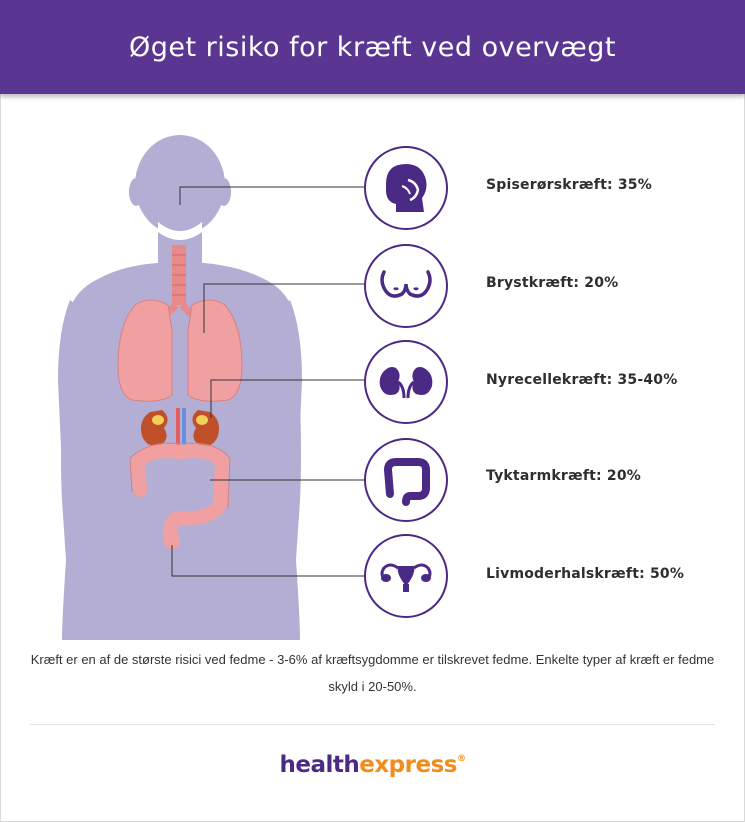 The image size is (745, 822). Describe the element at coordinates (372, 724) in the screenshot. I see `divider` at that location.